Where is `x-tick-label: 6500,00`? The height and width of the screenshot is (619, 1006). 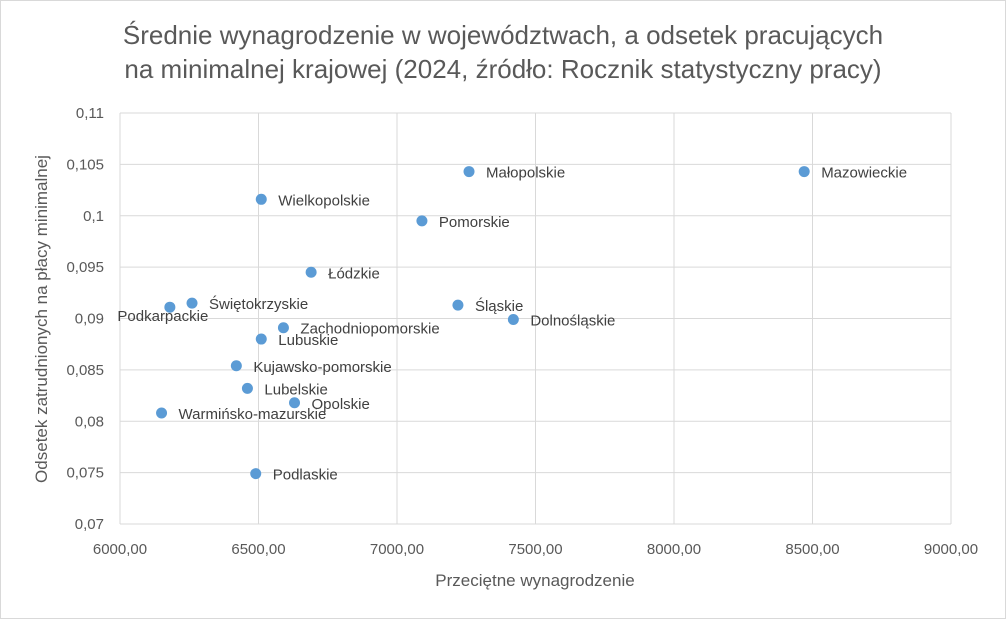
x-tick-label: 6500,00 is located at coordinates (258, 549).